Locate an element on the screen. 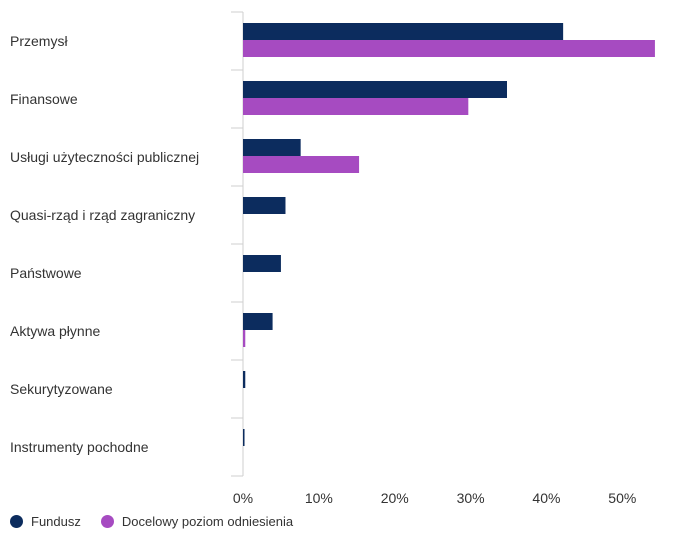  category-label: Quasi-rząd i rząd zagraniczny is located at coordinates (102, 215).